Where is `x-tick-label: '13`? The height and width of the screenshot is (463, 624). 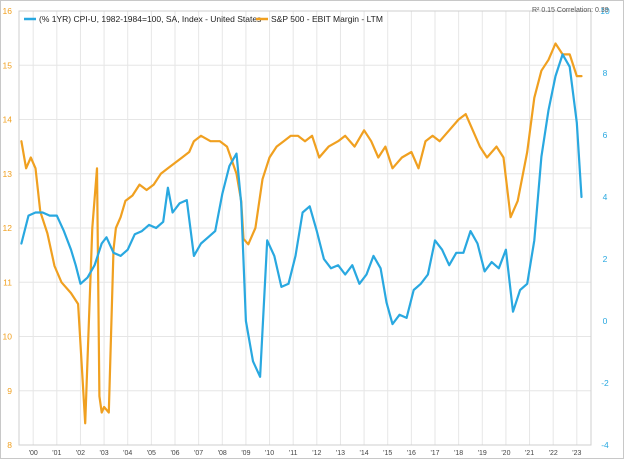 x-tick-label: '13 is located at coordinates (340, 453).